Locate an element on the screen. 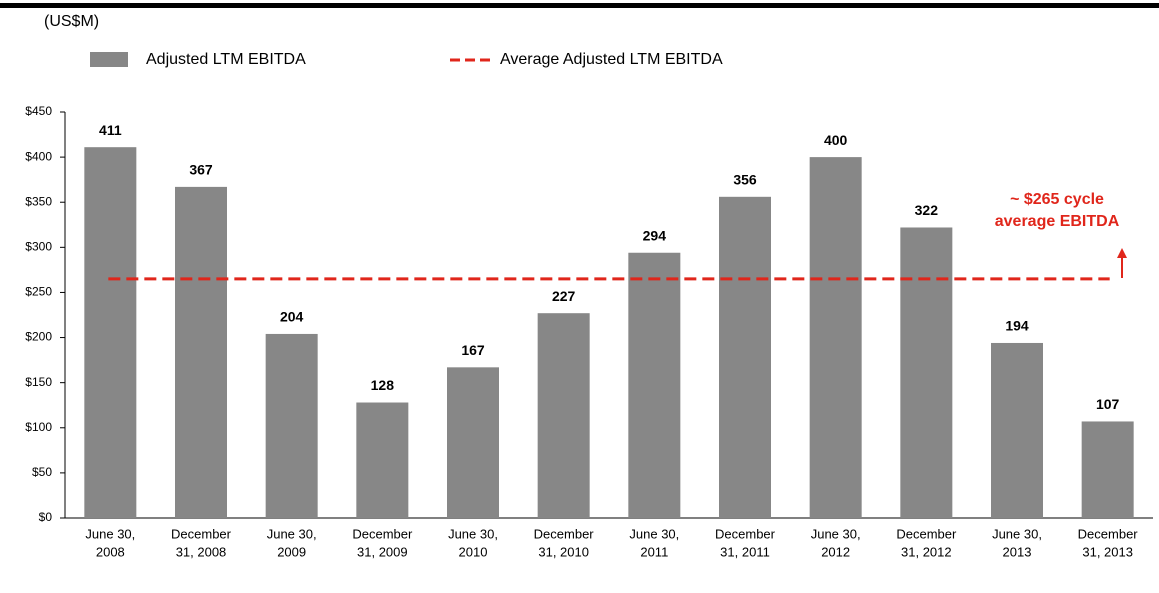  annotation: average EBITDA is located at coordinates (1057, 221).